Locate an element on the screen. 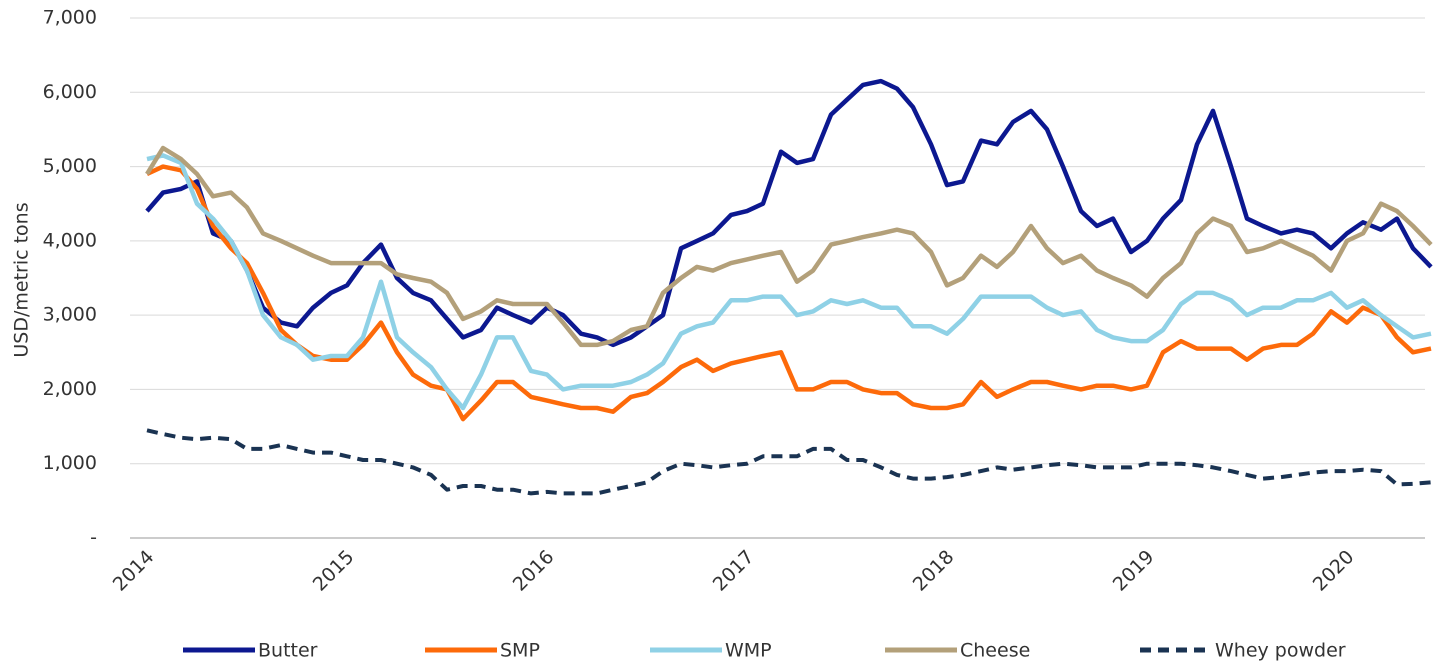  y-tick-label: 4,000 is located at coordinates (70, 240).